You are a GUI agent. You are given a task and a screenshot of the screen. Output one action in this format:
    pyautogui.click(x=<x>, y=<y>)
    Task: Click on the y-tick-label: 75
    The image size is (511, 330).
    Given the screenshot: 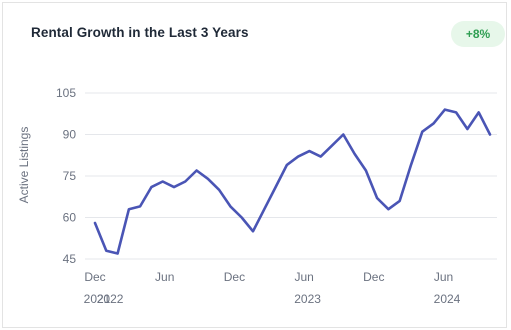 What is the action you would take?
    pyautogui.click(x=70, y=176)
    